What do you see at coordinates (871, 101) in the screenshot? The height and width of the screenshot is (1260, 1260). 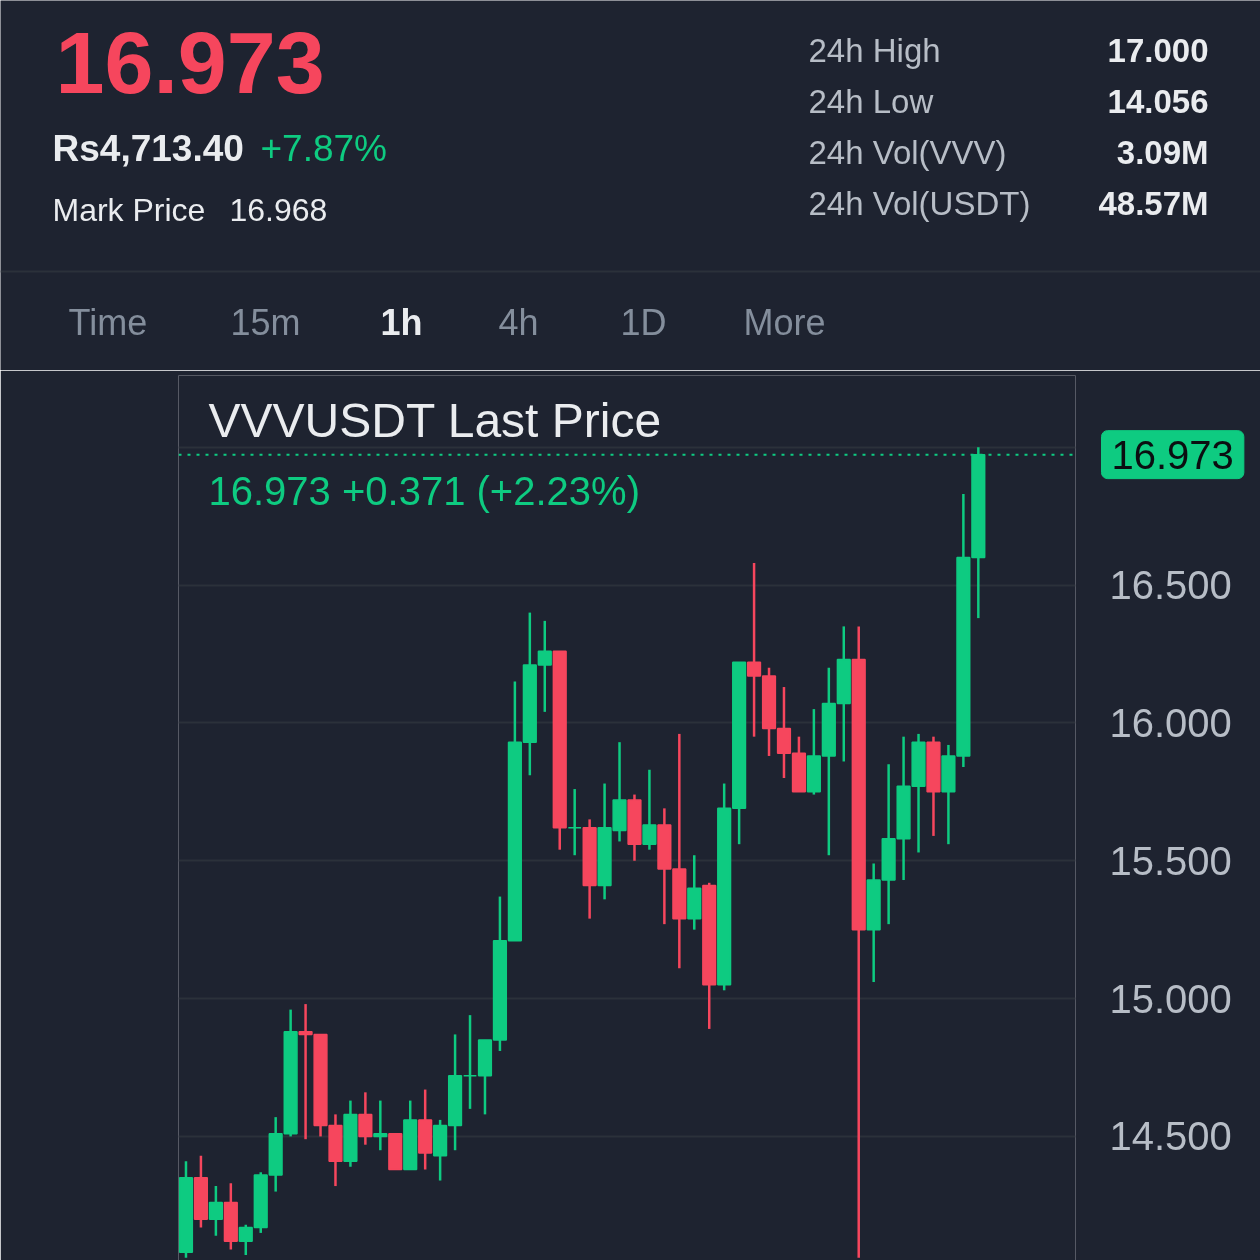 I see `text: 24h Low` at bounding box center [871, 101].